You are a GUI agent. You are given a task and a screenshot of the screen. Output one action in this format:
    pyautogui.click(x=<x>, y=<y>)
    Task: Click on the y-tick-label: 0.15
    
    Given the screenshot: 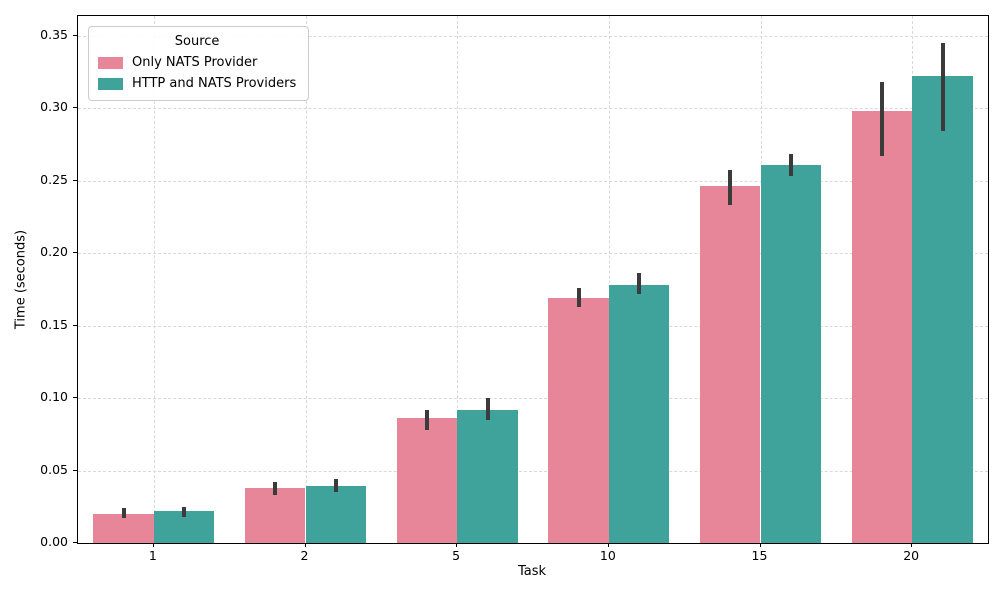 What is the action you would take?
    pyautogui.click(x=54, y=324)
    